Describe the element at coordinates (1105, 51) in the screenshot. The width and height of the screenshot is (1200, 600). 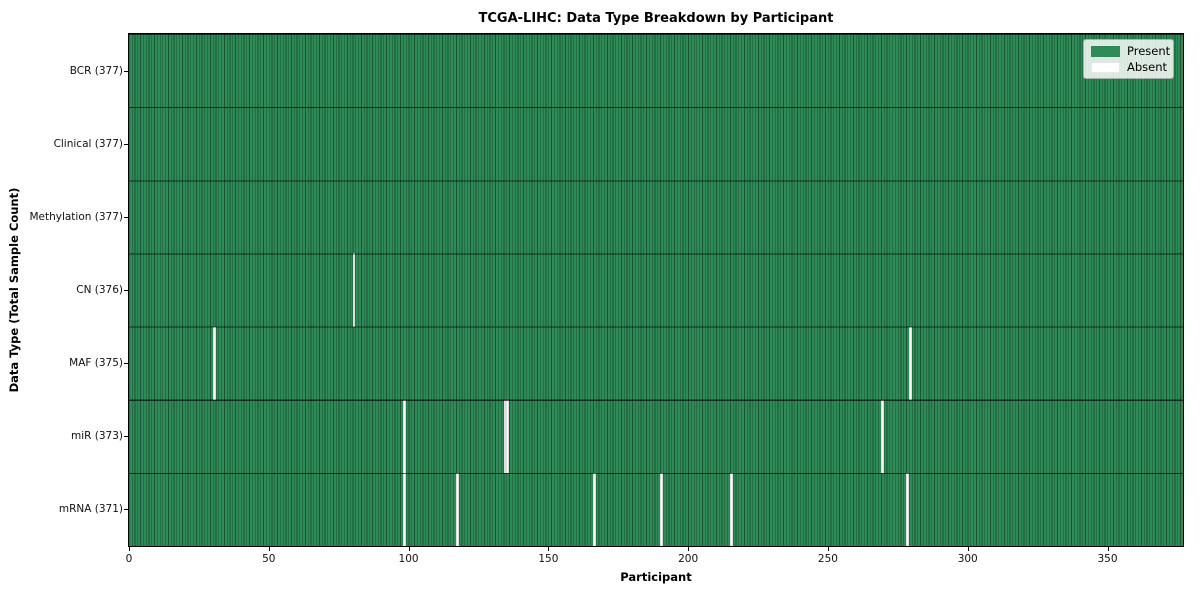
I see `legend-swatch-present` at that location.